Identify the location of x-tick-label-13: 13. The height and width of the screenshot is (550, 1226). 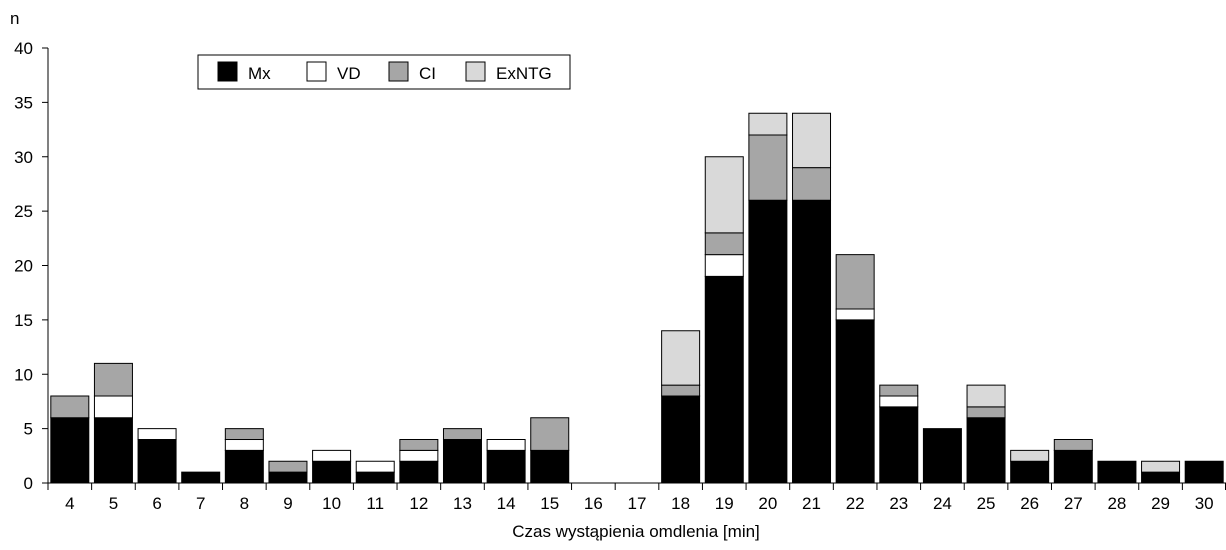
(462, 503).